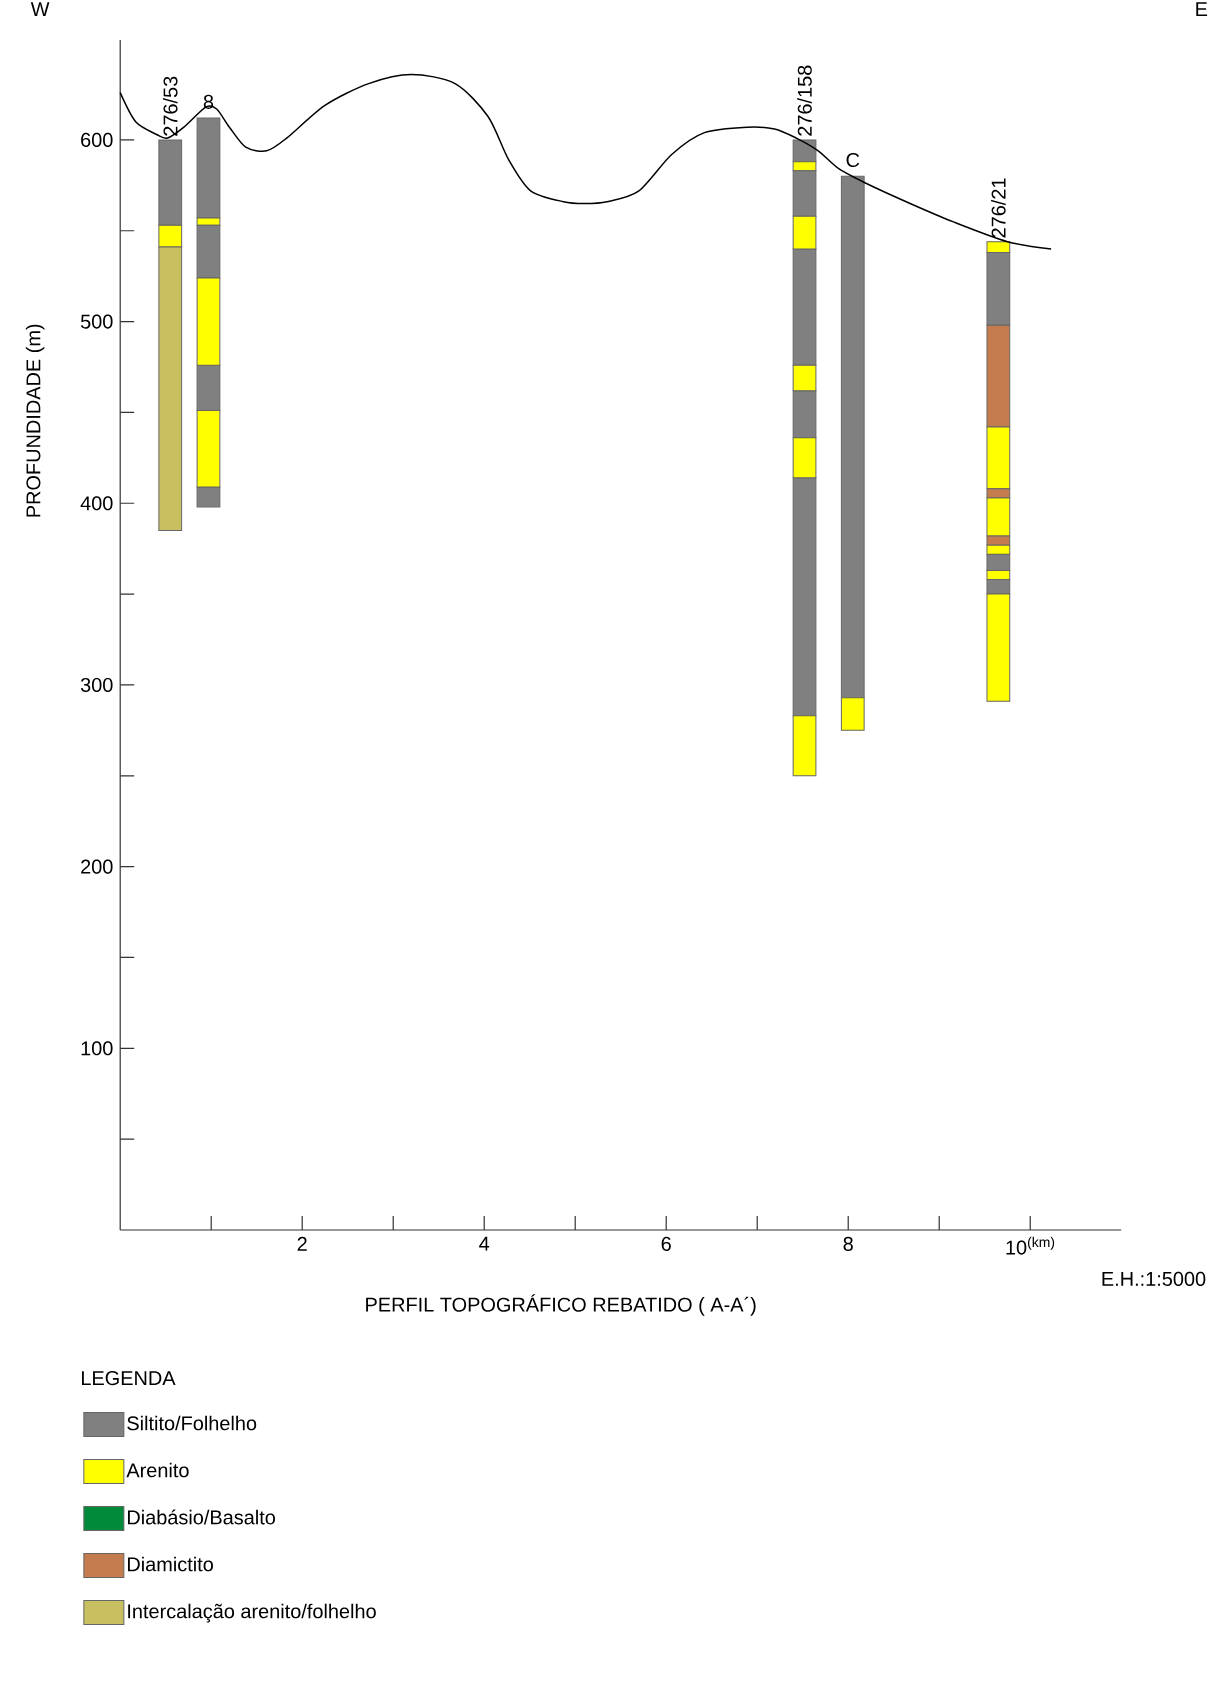 This screenshot has width=1210, height=1699. What do you see at coordinates (998, 208) in the screenshot?
I see `annotation: 276/21` at bounding box center [998, 208].